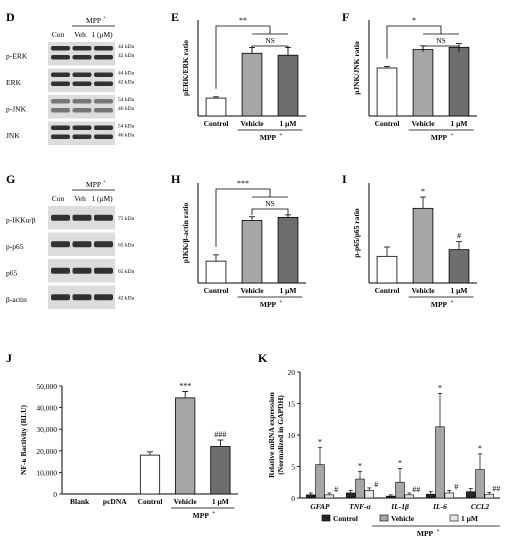 The width and height of the screenshot is (508, 550). What do you see at coordinates (480, 506) in the screenshot?
I see `x-tick-label: CCL2` at bounding box center [480, 506].